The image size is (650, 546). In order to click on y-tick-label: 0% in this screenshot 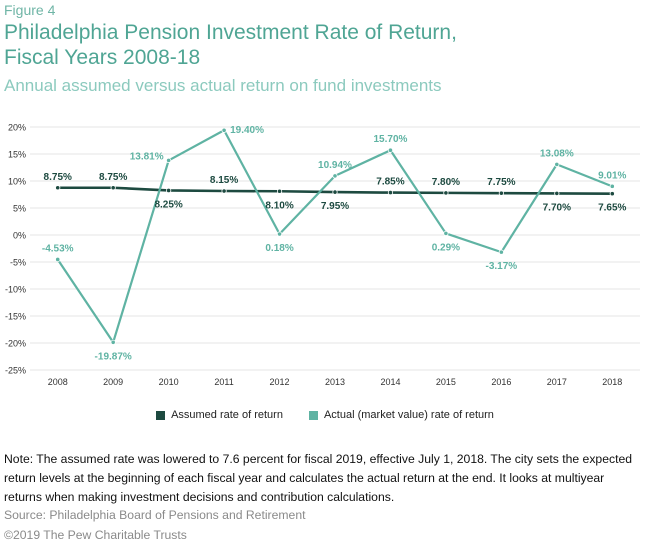, I will do `click(19, 236)`.